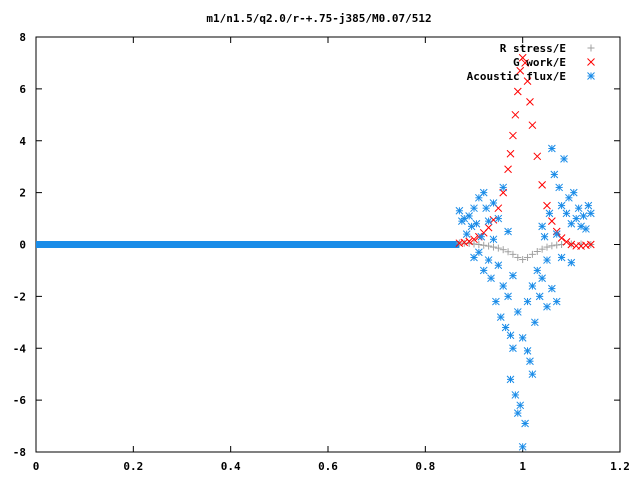  I want to click on y-tick-label: 6, so click(22, 89).